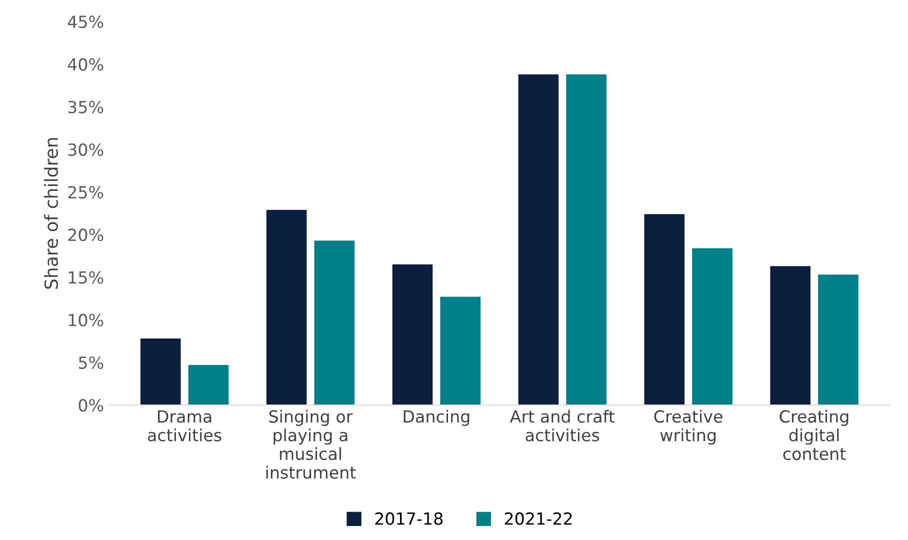 This screenshot has height=540, width=908. I want to click on x-tick-label: Dancing, so click(437, 418).